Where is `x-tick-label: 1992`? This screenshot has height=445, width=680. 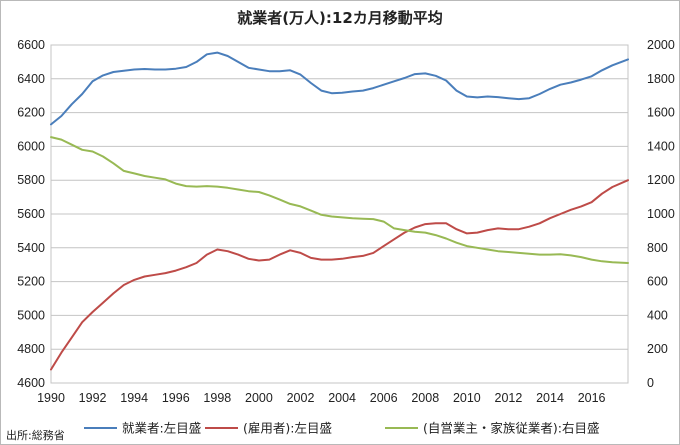 x-tick-label: 1992 is located at coordinates (93, 398).